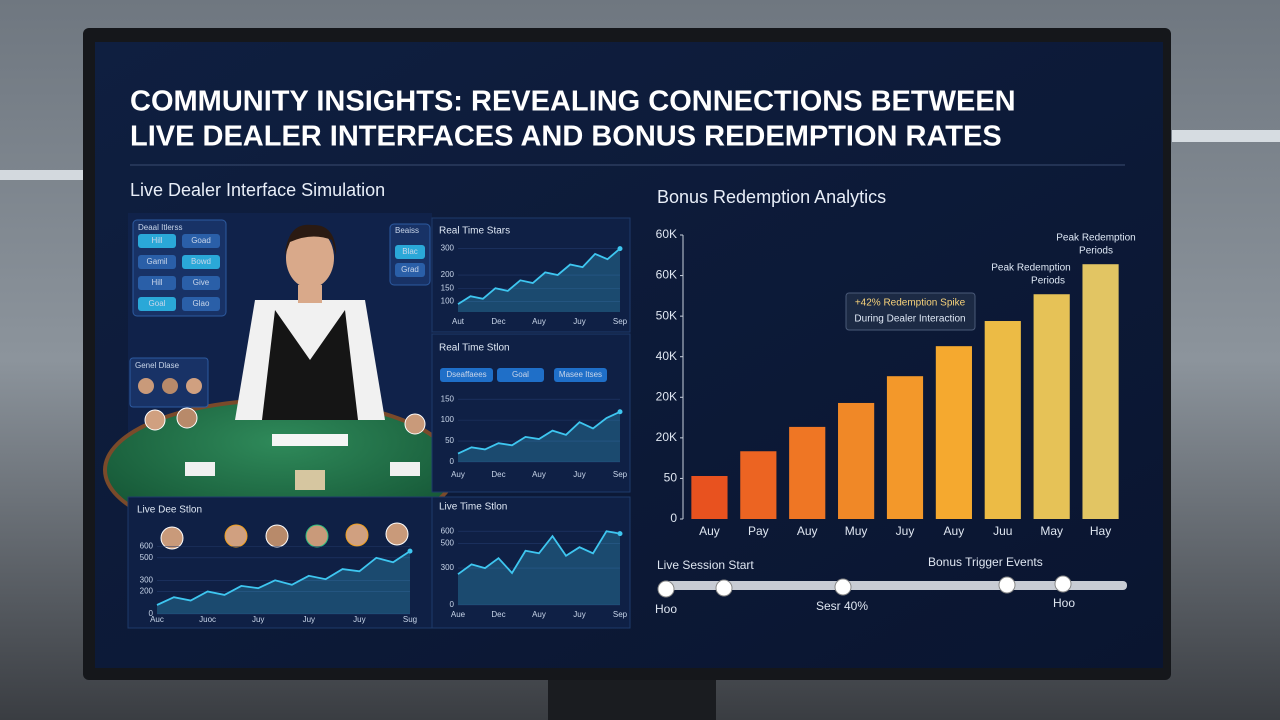 The image size is (1280, 720). I want to click on annotation: During Dealer Interaction, so click(909, 319).